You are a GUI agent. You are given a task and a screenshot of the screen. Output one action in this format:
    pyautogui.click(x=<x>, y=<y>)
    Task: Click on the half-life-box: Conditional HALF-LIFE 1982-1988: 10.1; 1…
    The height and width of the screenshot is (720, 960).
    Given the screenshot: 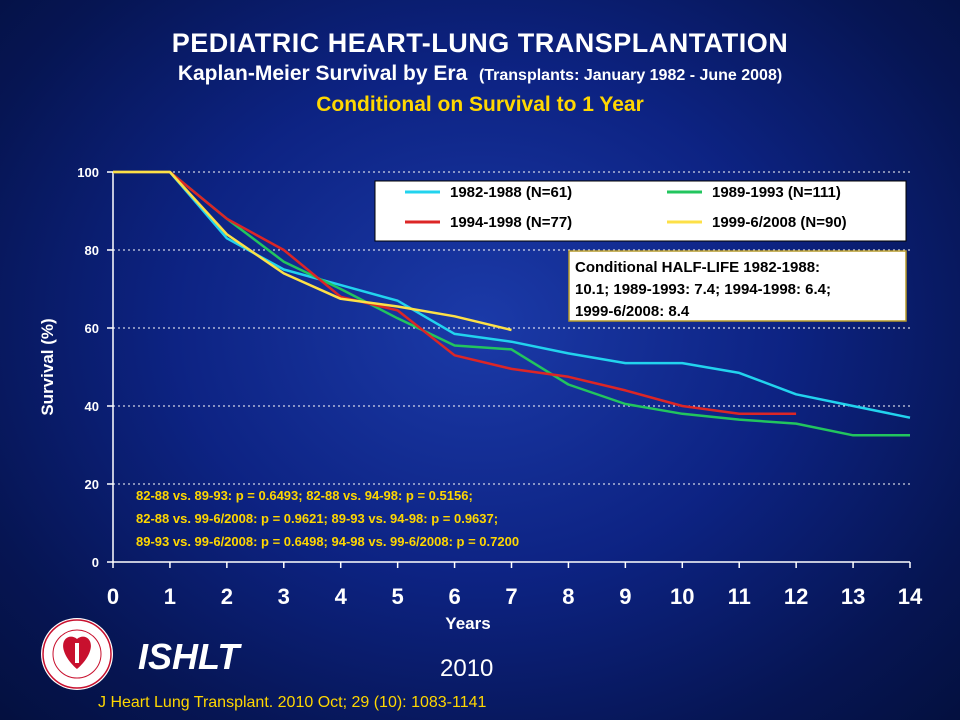 What is the action you would take?
    pyautogui.click(x=737, y=286)
    